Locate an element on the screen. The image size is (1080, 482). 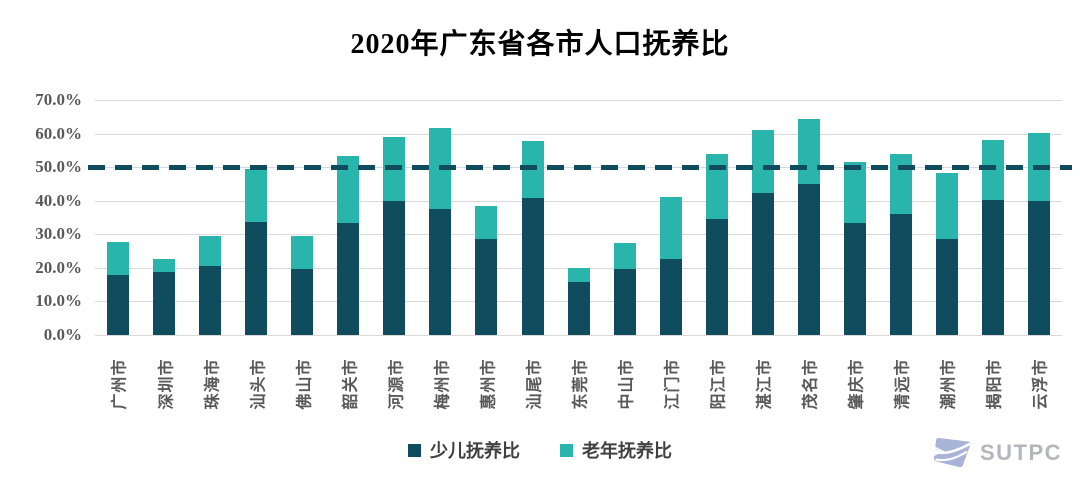
legend-item-child: 少儿抚养比 is located at coordinates (464, 450).